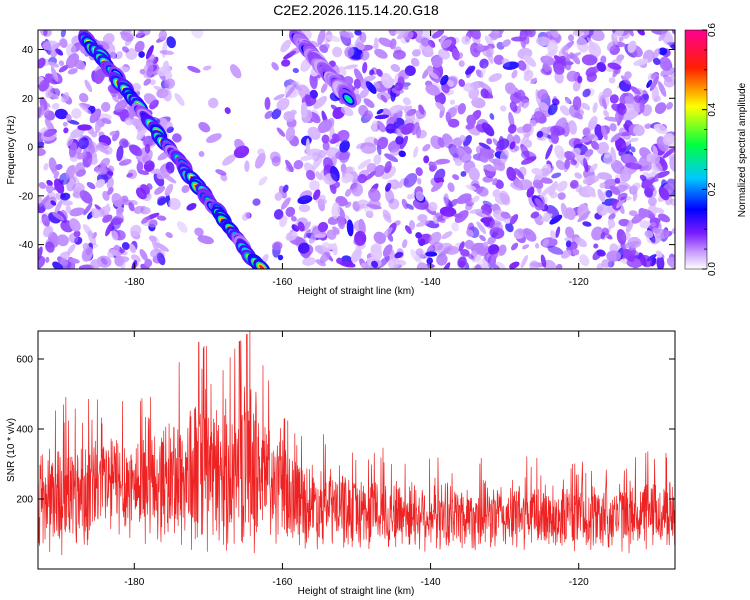 Image resolution: width=750 pixels, height=600 pixels. I want to click on colorbar-tick-label: 0.4, so click(712, 109).